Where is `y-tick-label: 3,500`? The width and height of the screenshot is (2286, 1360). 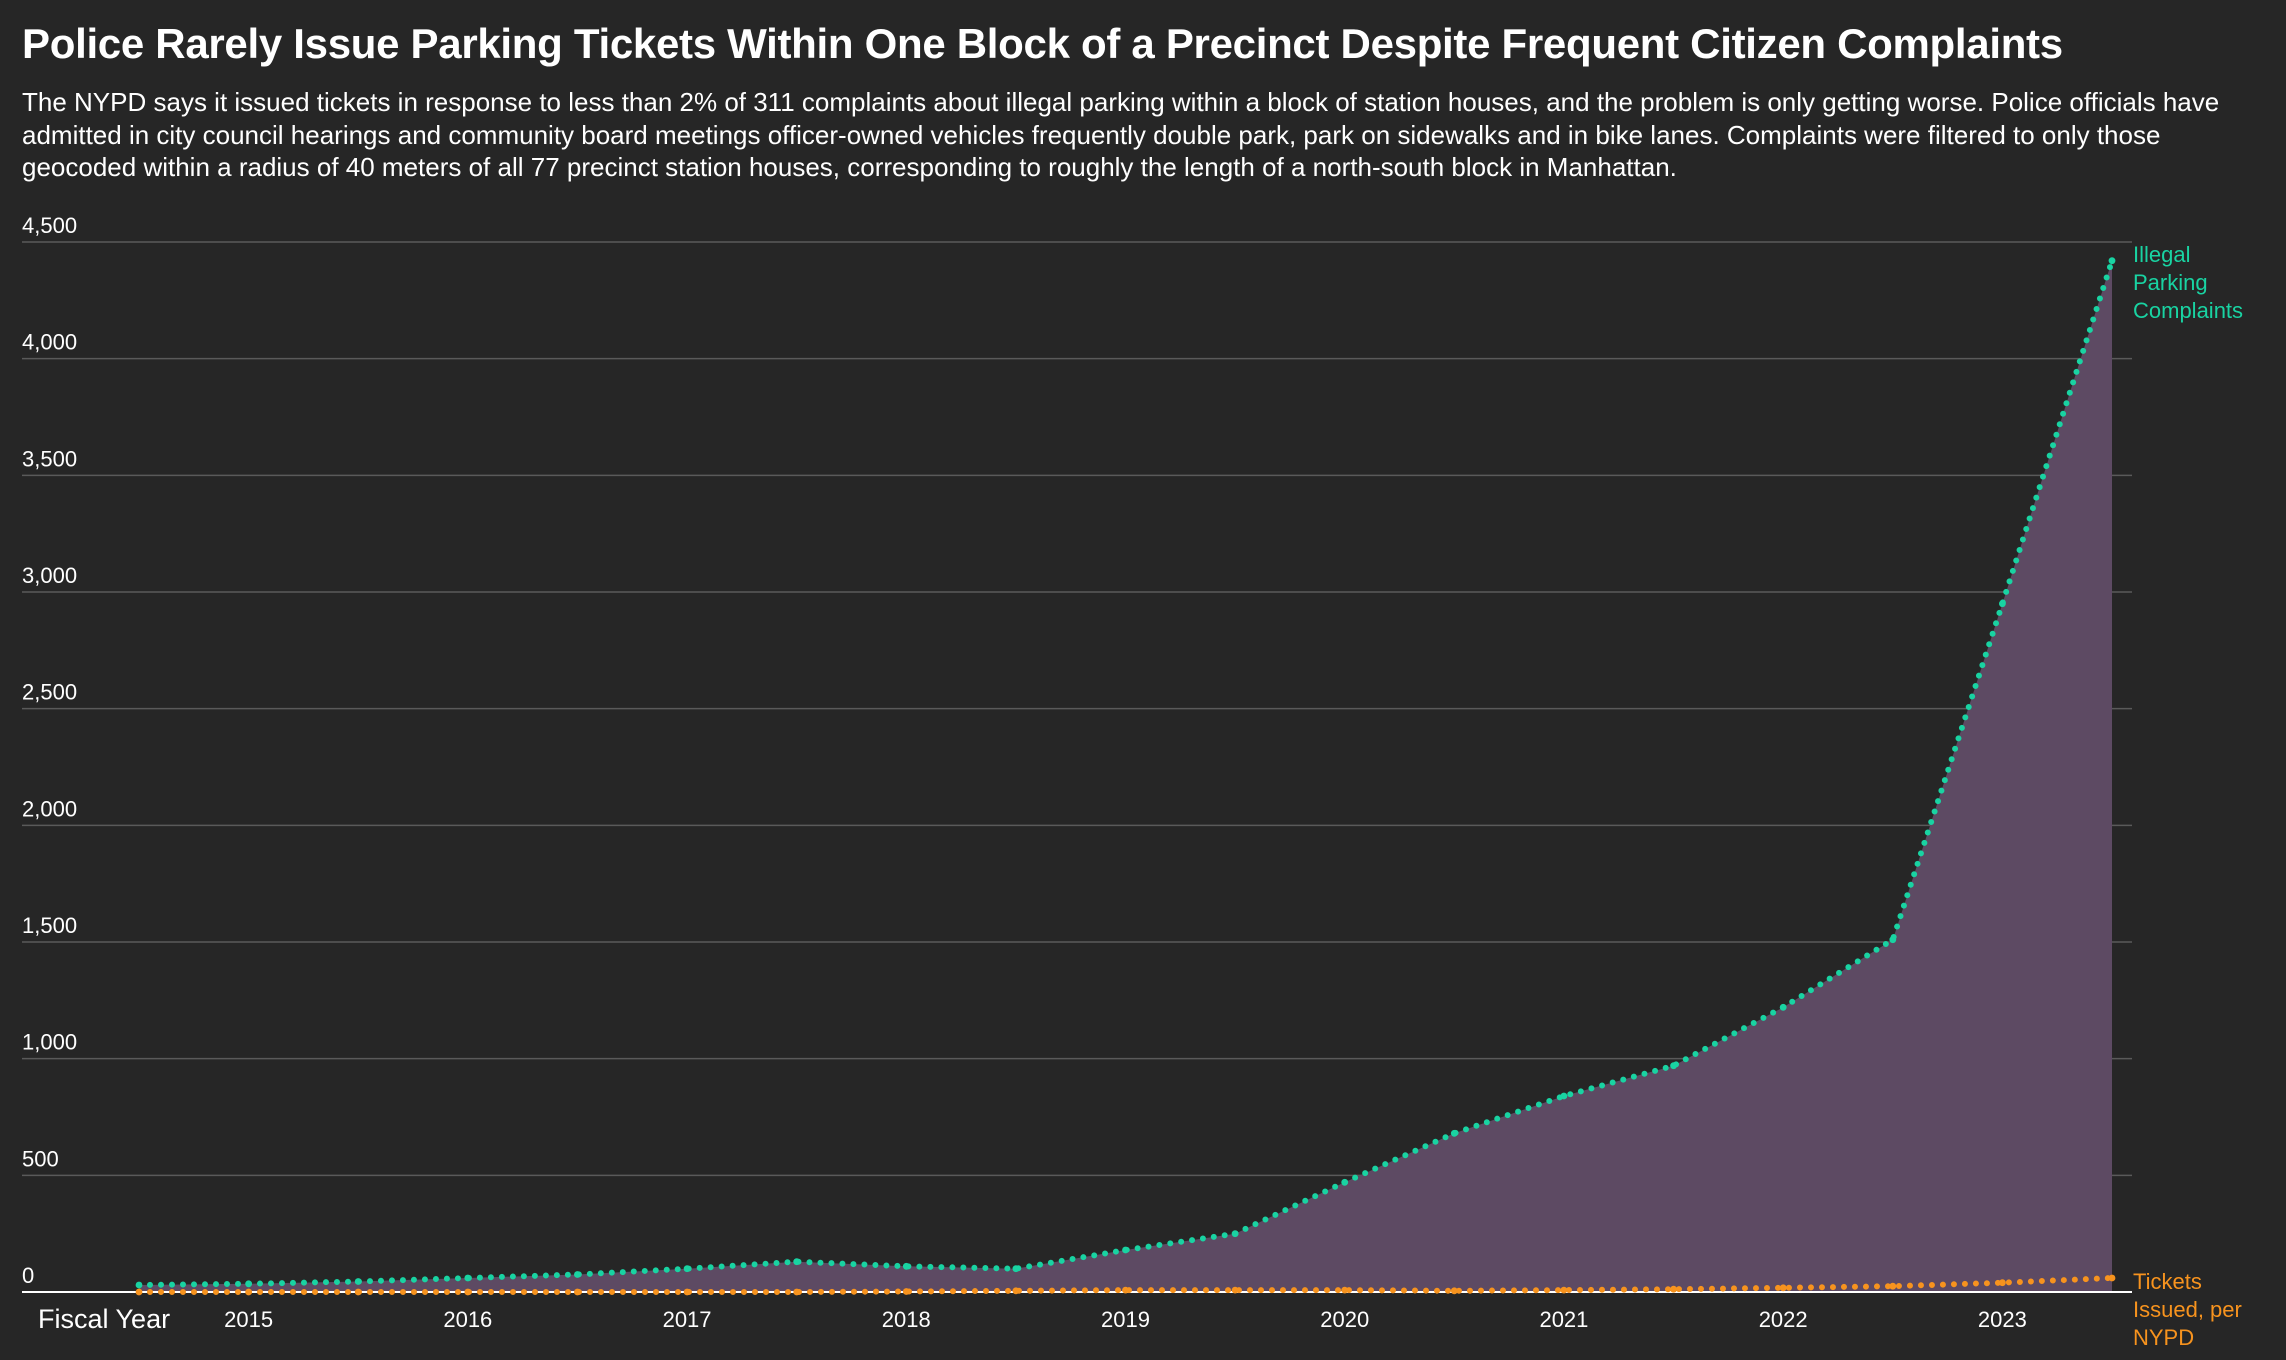
y-tick-label: 3,500 is located at coordinates (49, 458).